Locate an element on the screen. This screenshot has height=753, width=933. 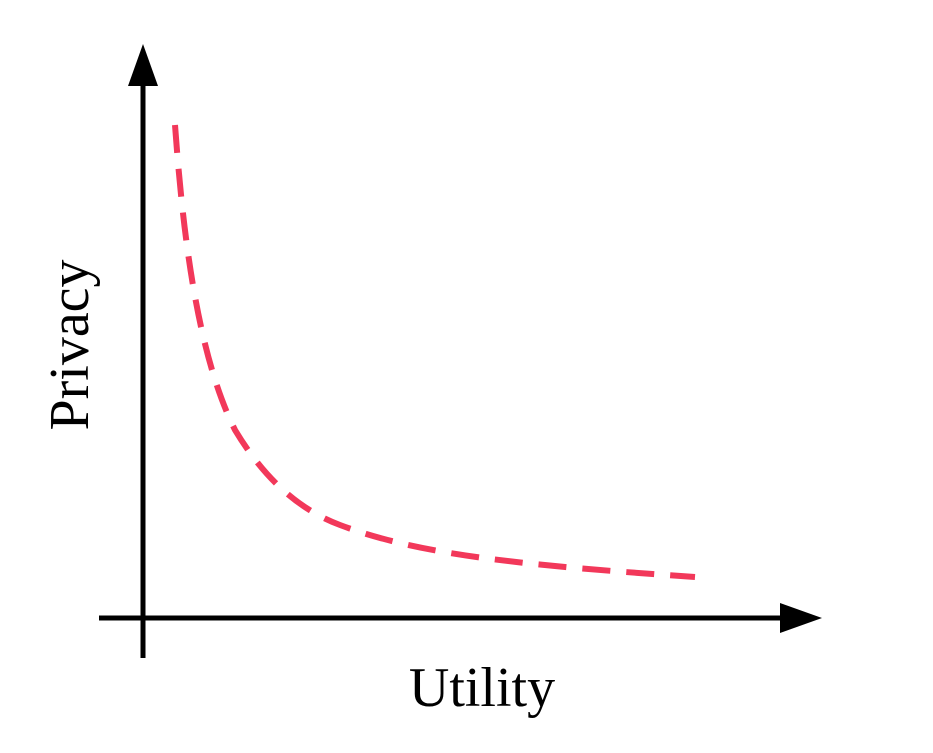
x-axis-arrowhead is located at coordinates (801, 618).